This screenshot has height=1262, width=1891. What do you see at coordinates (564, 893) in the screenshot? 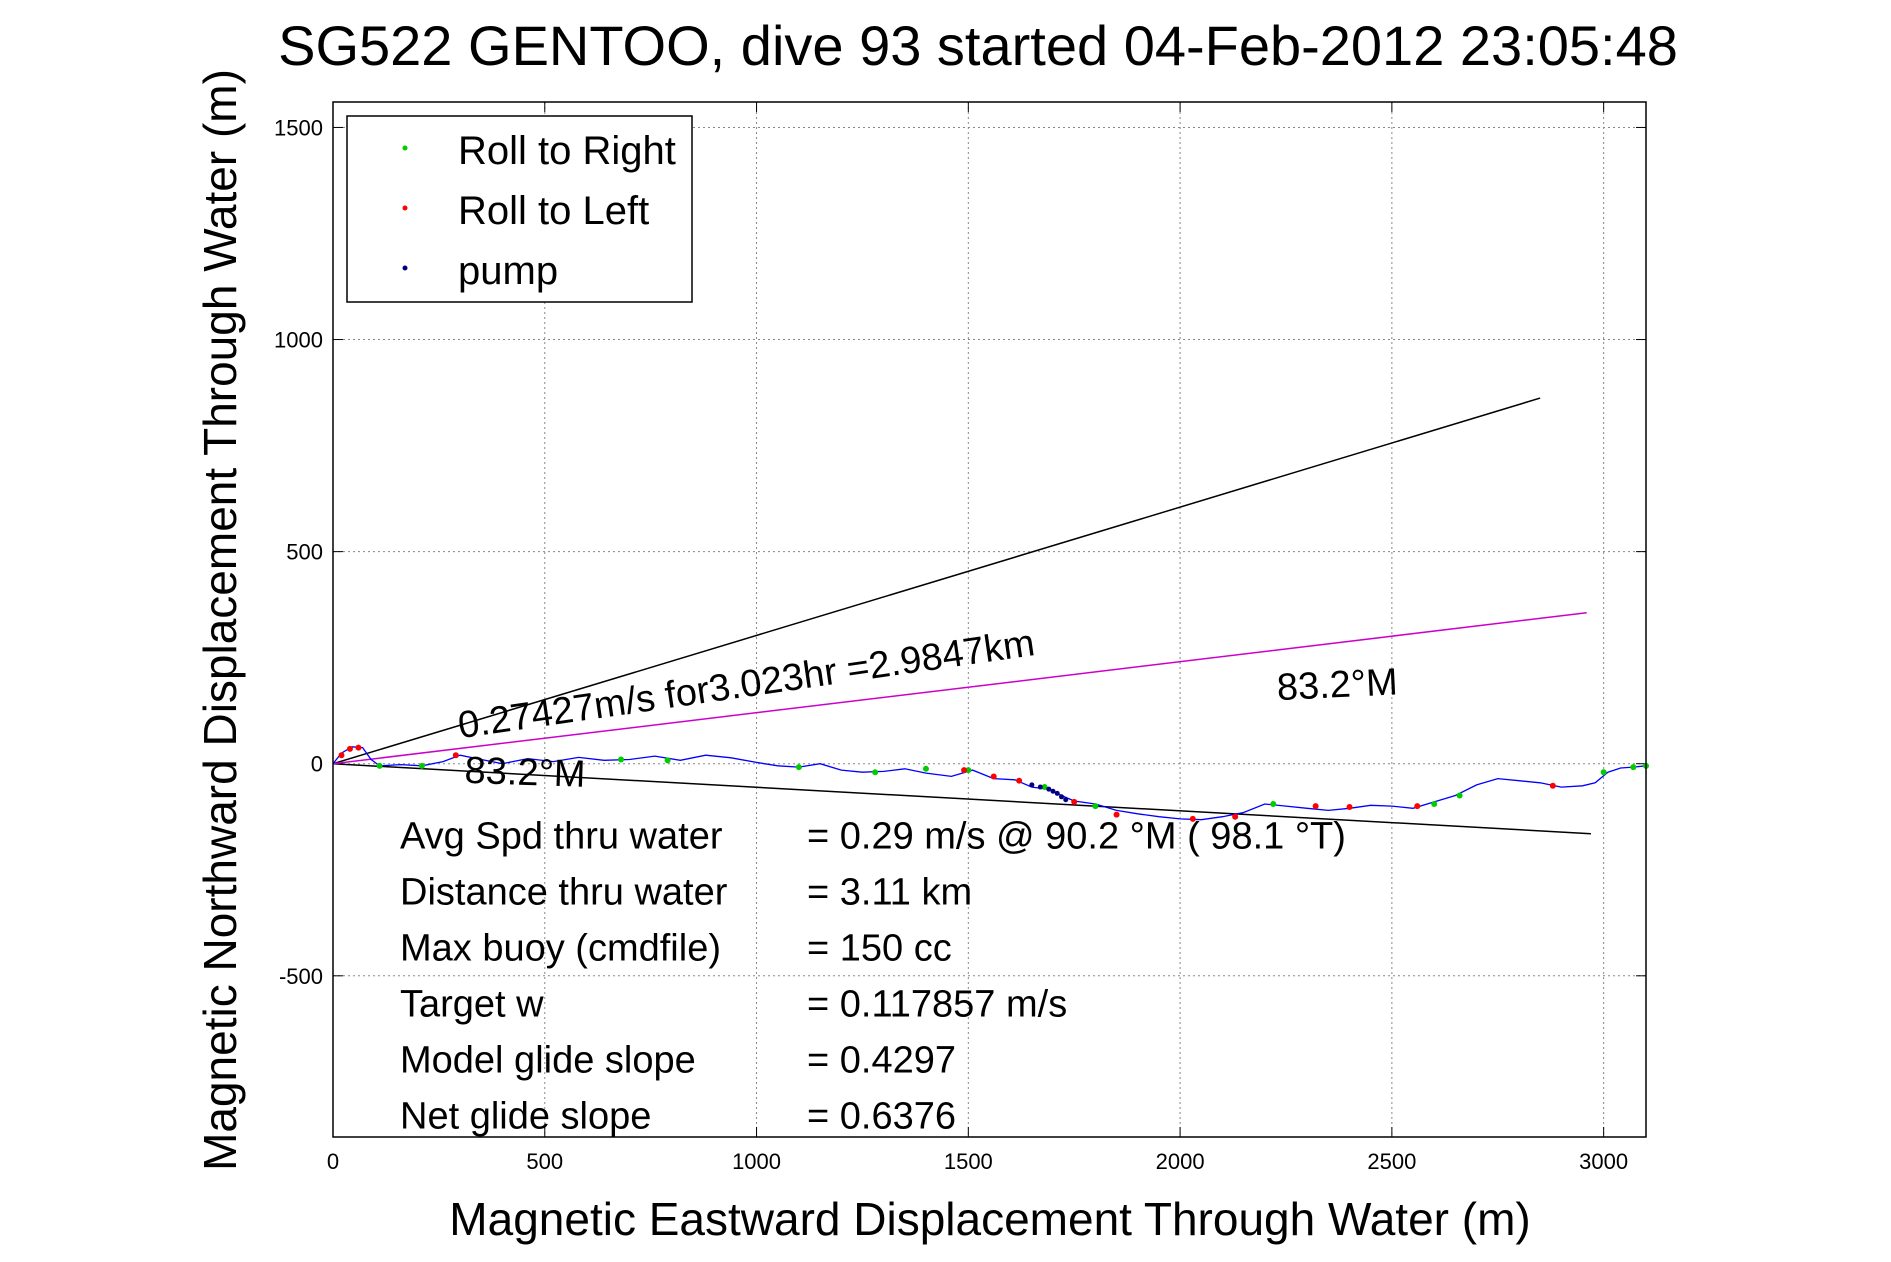
I see `stat-label: Distance thru water` at bounding box center [564, 893].